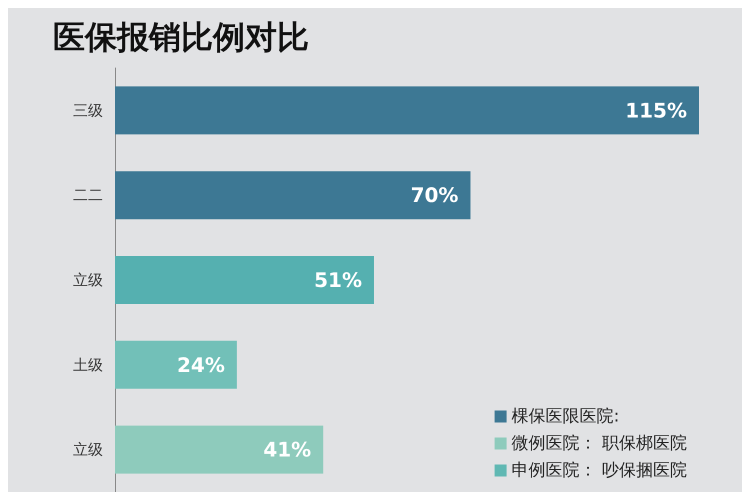 Image resolution: width=750 pixels, height=500 pixels. I want to click on chart-title: 医保报销比例对比, so click(181, 37).